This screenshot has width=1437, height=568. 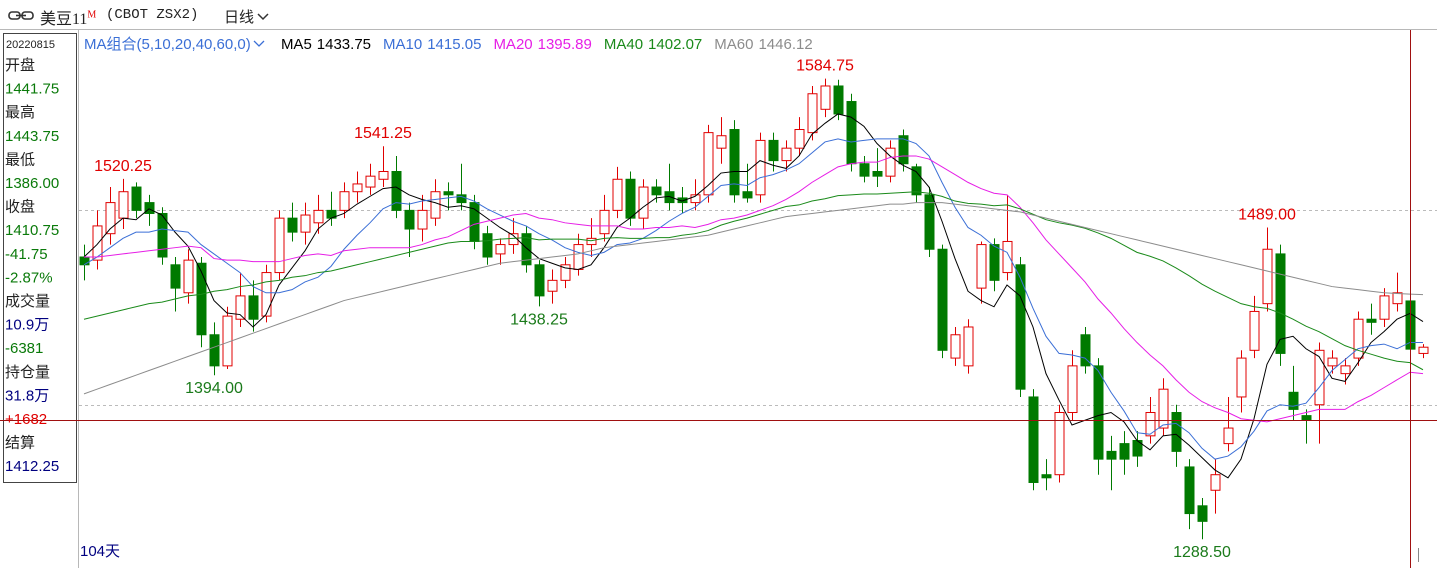 What do you see at coordinates (214, 388) in the screenshot?
I see `low-label: 1394.00` at bounding box center [214, 388].